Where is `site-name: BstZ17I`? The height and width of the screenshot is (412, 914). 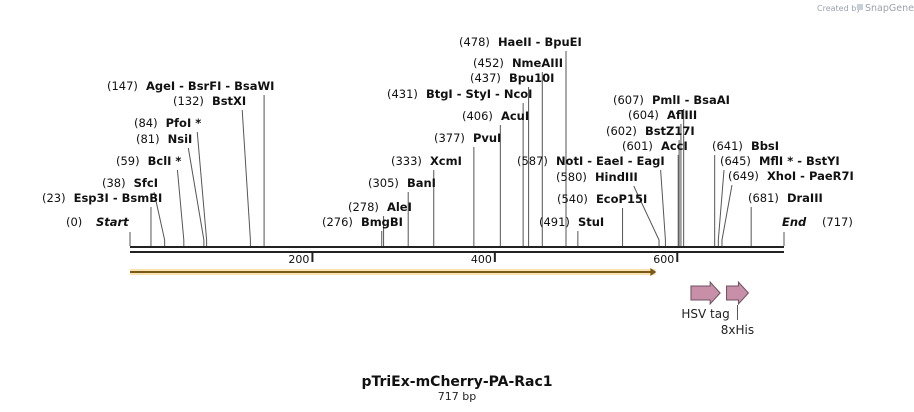 site-name: BstZ17I is located at coordinates (670, 131).